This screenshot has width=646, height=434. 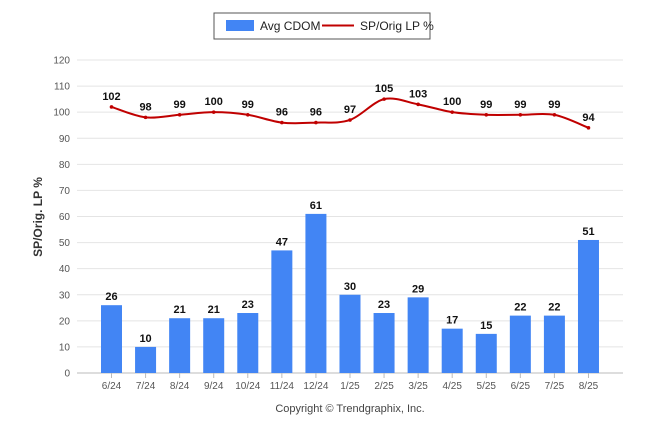 What do you see at coordinates (282, 242) in the screenshot?
I see `bar-data-label: 47` at bounding box center [282, 242].